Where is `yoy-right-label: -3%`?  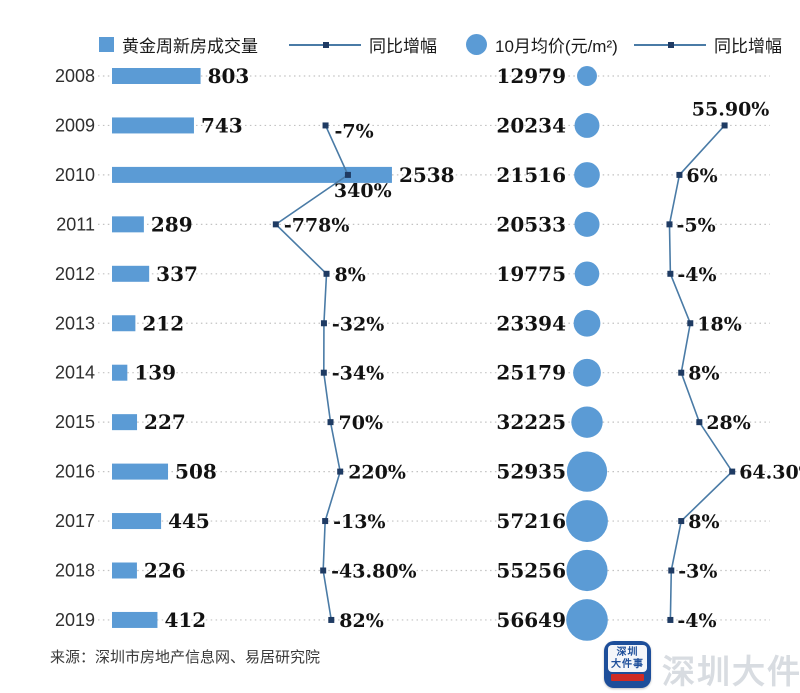 yoy-right-label: -3% is located at coordinates (697, 572).